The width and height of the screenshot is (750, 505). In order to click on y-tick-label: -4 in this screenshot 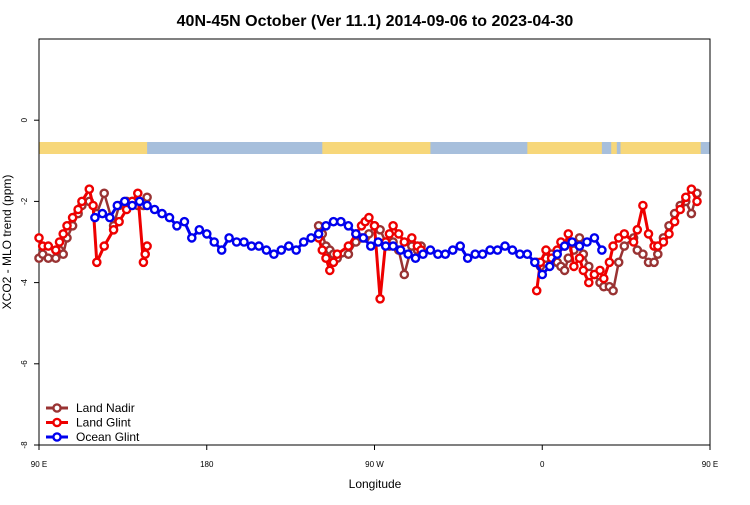, I will do `click(24, 282)`.